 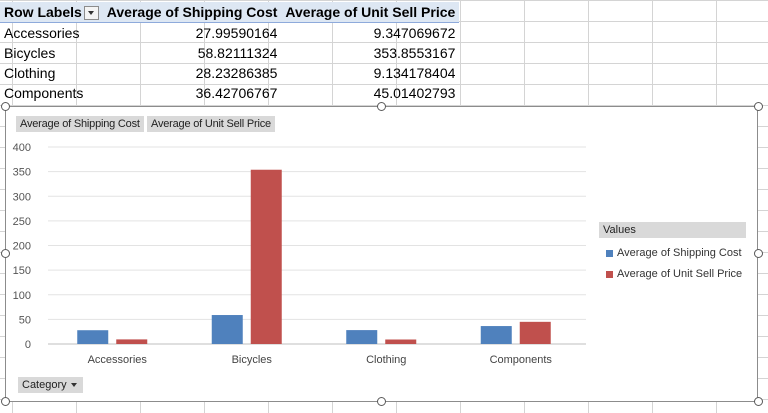 What do you see at coordinates (401, 341) in the screenshot?
I see `bar-clothing-unit-sell-price` at bounding box center [401, 341].